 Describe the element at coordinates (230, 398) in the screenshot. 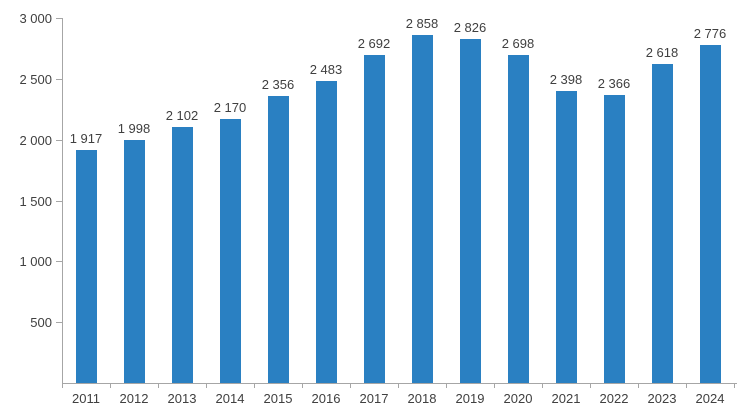

I see `x-tick-label: 2014` at that location.